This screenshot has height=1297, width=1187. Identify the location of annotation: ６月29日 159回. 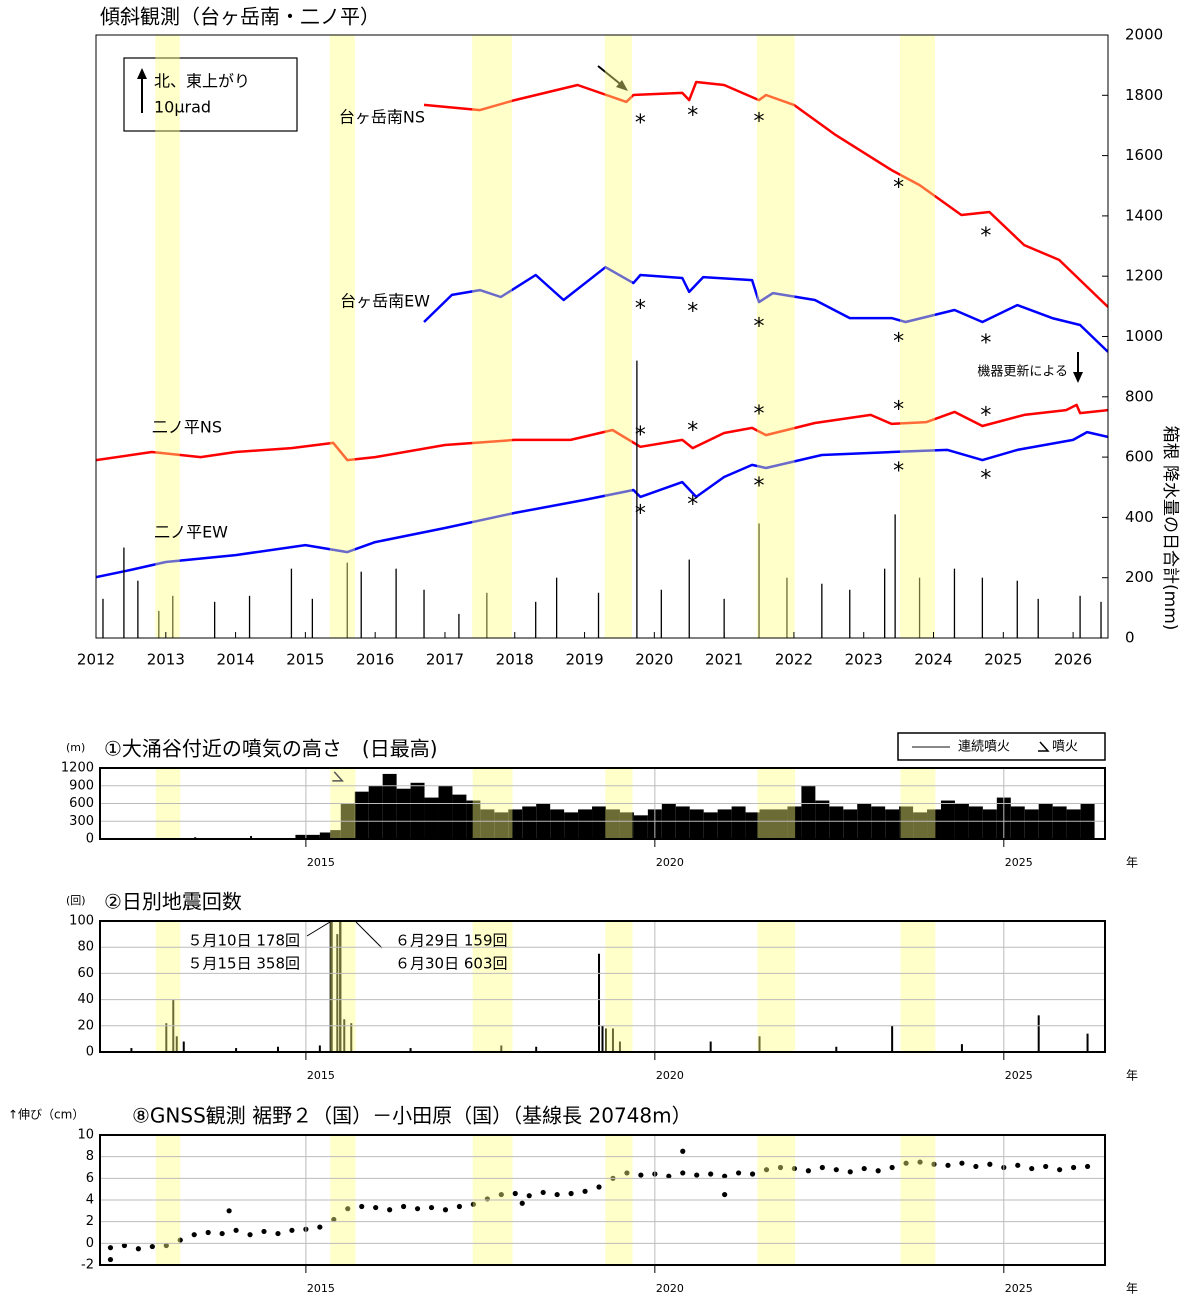
(451, 941).